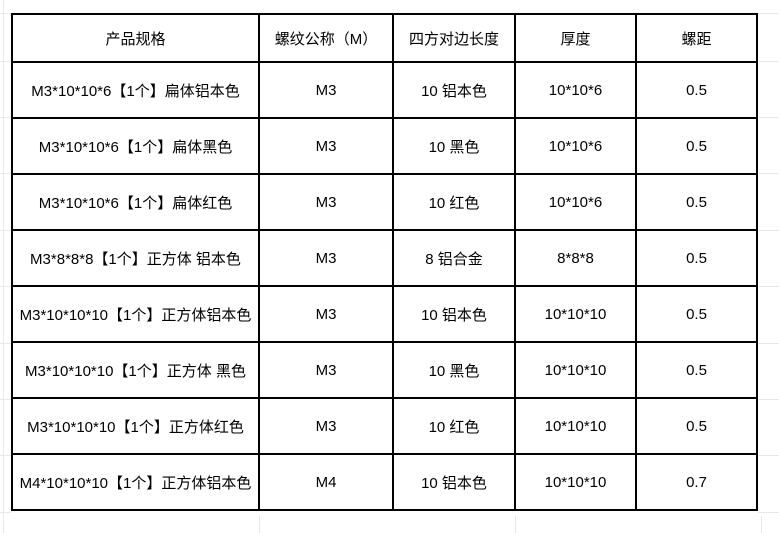 The height and width of the screenshot is (533, 779). Describe the element at coordinates (575, 38) in the screenshot. I see `header-cell-thickness: 厚度` at that location.